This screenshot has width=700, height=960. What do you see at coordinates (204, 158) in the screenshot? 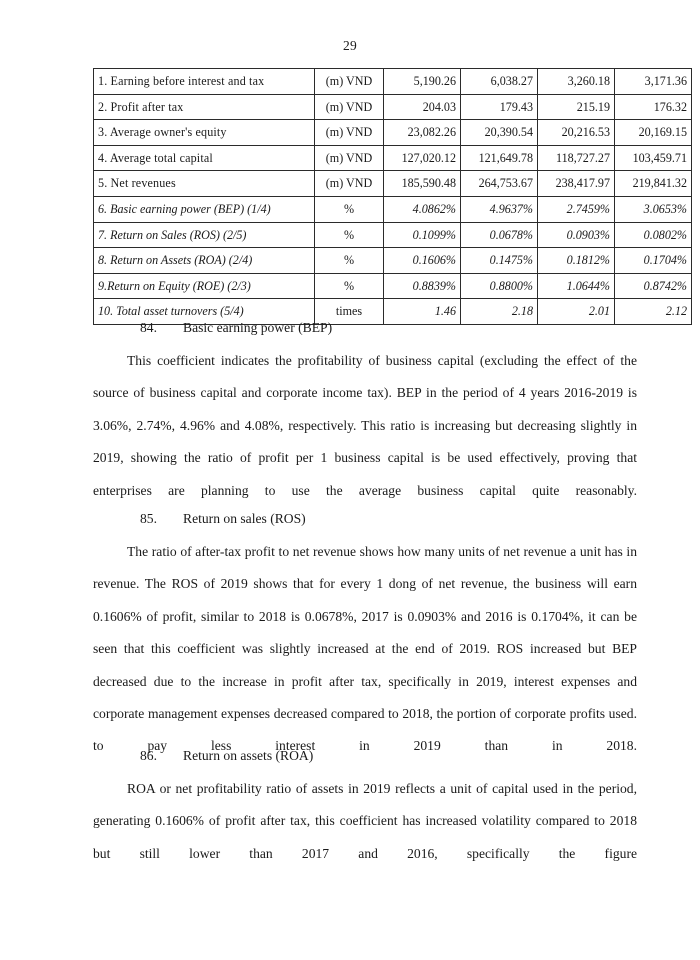
I see `row-label: 4. Average total capital` at bounding box center [204, 158].